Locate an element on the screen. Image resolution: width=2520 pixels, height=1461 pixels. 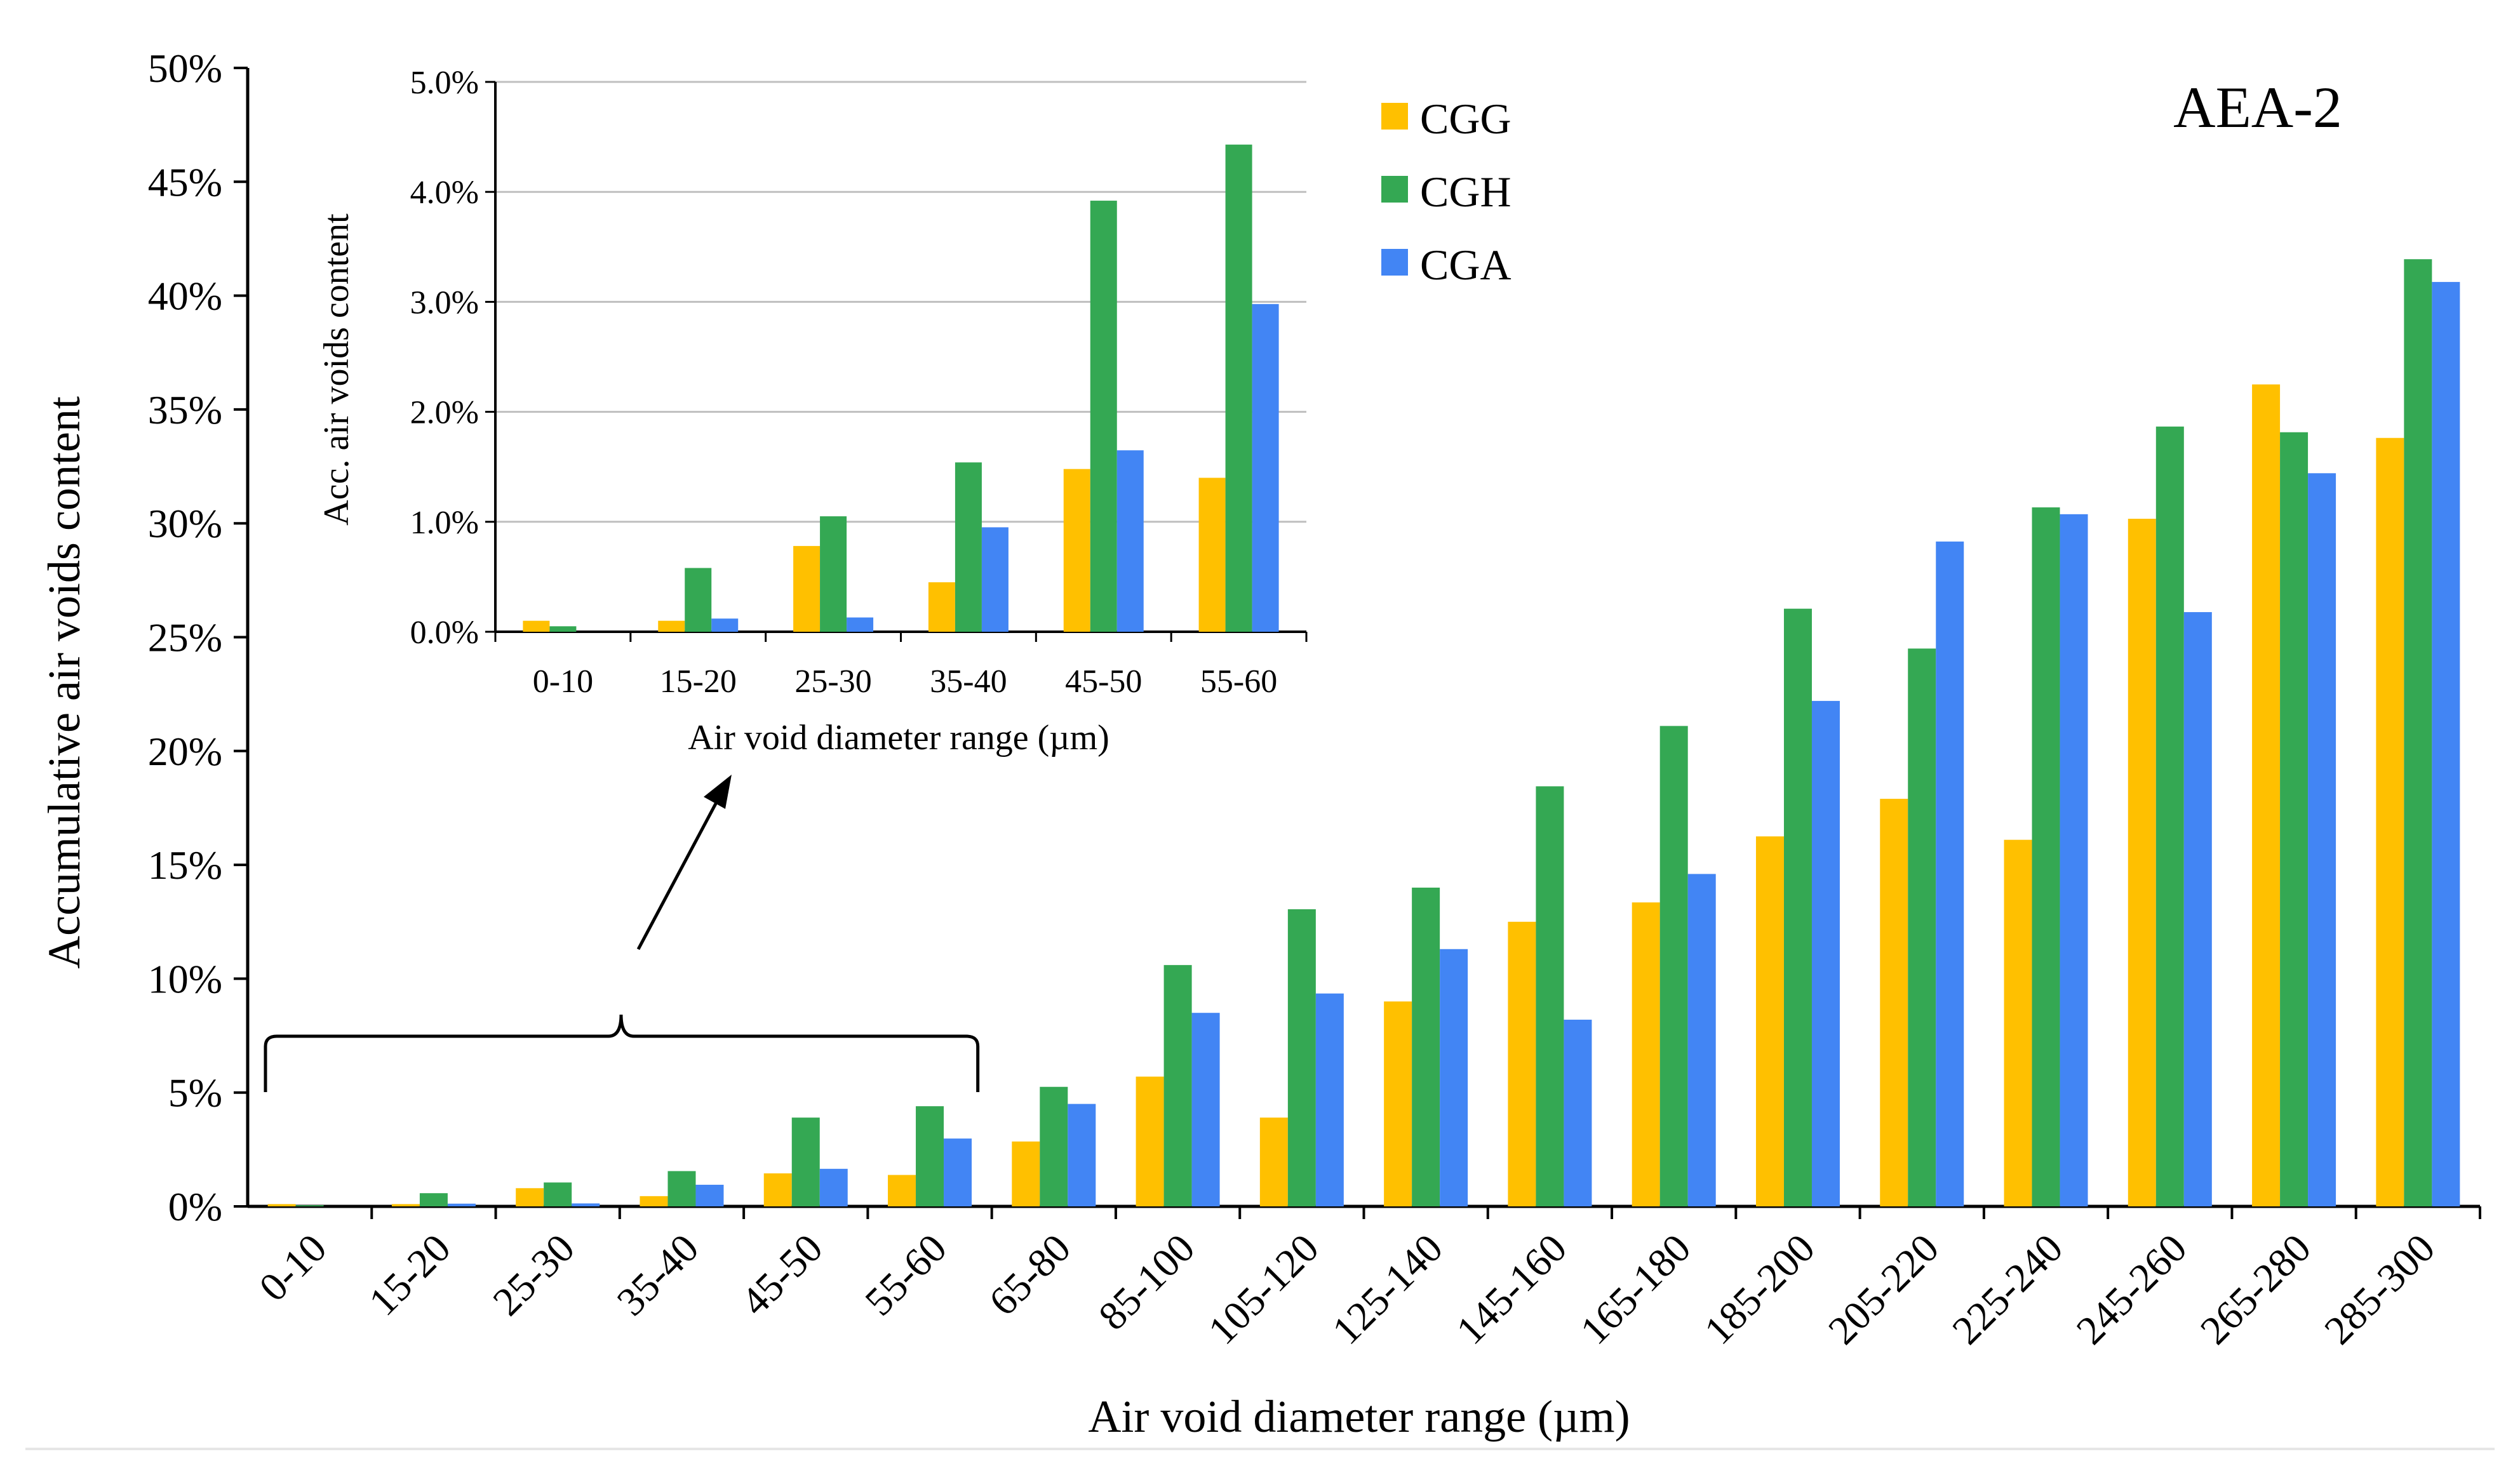
inset-y-tick-label: 5.0% is located at coordinates (444, 83).